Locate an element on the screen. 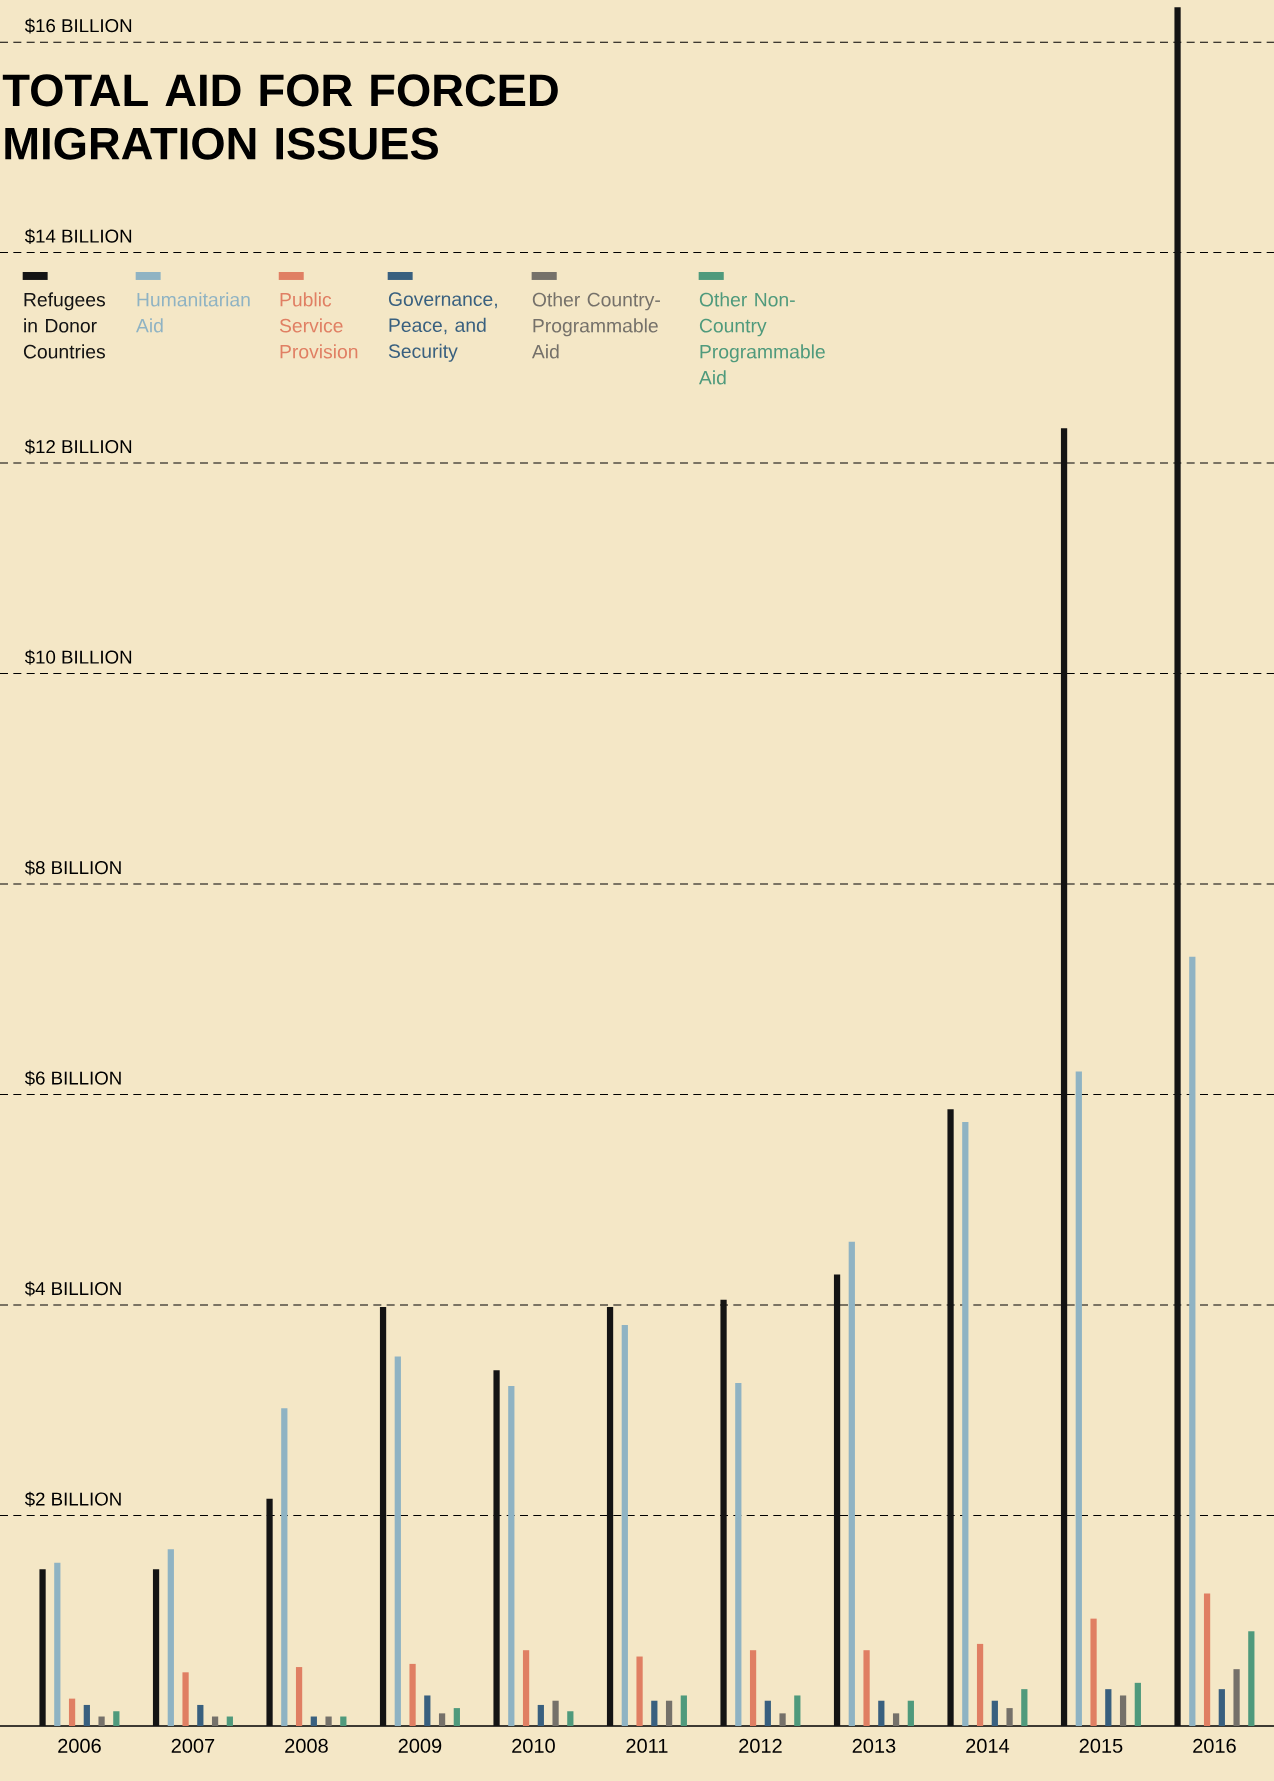 The height and width of the screenshot is (1781, 1274). x-tick-label: 2014 is located at coordinates (988, 1745).